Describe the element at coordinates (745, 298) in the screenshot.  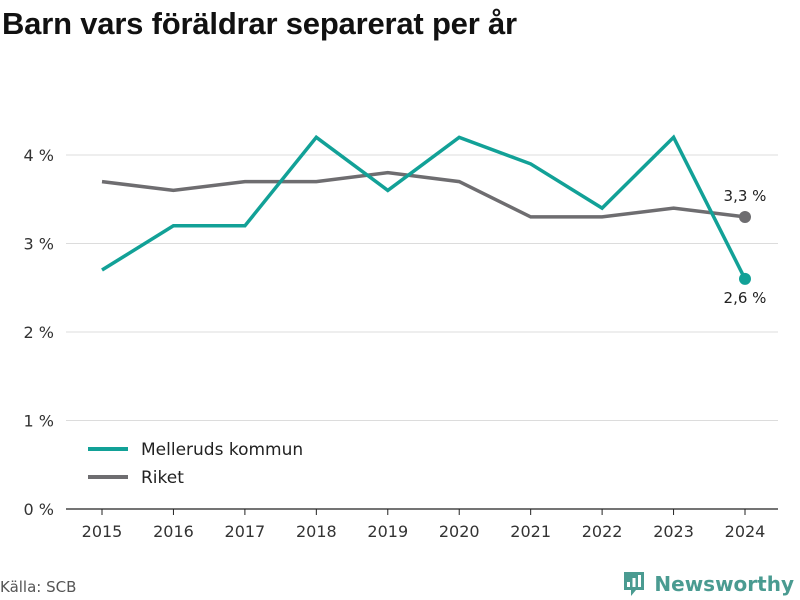
I see `end-value-label: 2,6 %` at that location.